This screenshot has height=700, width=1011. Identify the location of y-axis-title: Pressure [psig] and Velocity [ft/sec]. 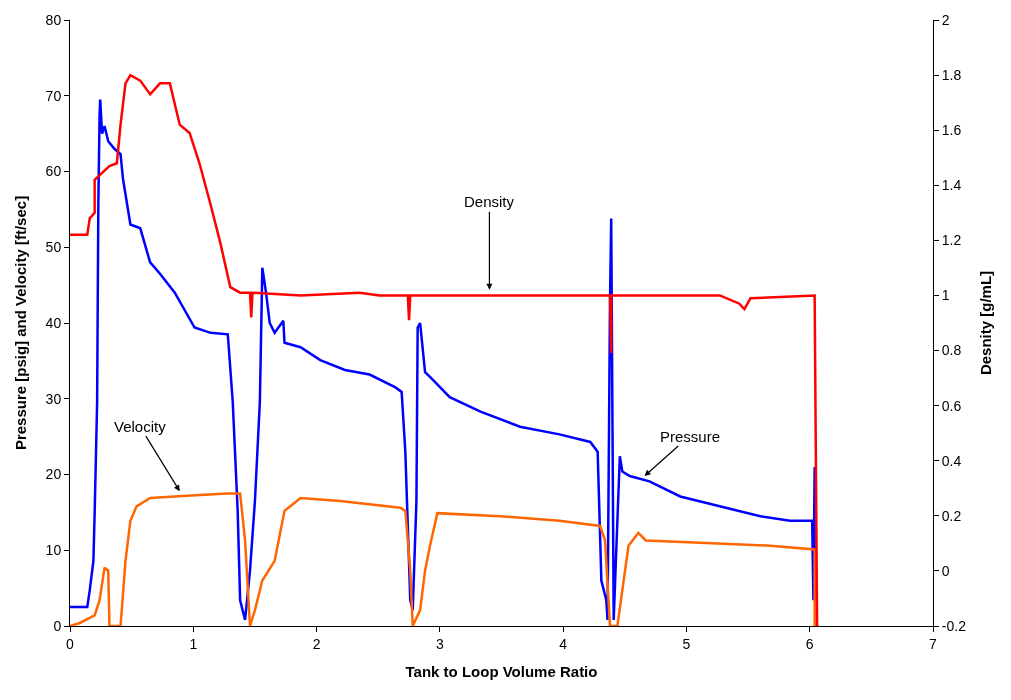
(20, 323).